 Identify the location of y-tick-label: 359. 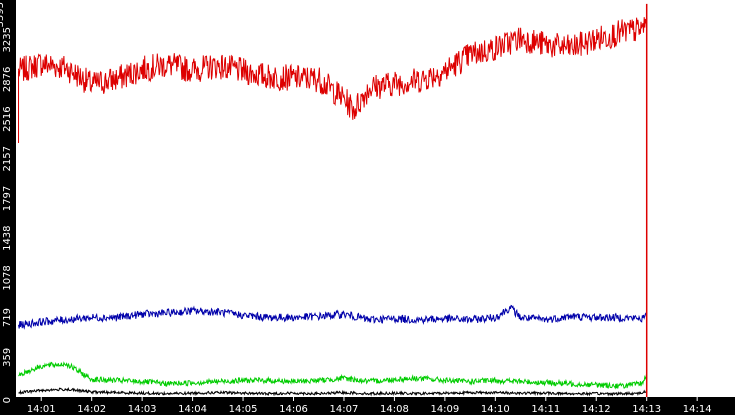
(7, 357).